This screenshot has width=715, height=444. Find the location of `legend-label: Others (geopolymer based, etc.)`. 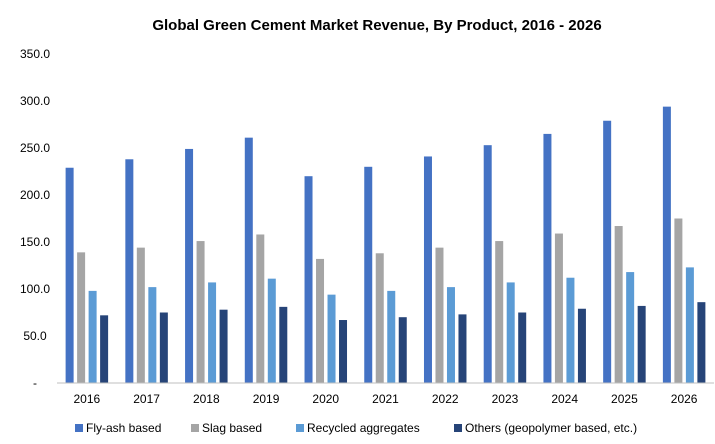

legend-label: Others (geopolymer based, etc.) is located at coordinates (551, 428).